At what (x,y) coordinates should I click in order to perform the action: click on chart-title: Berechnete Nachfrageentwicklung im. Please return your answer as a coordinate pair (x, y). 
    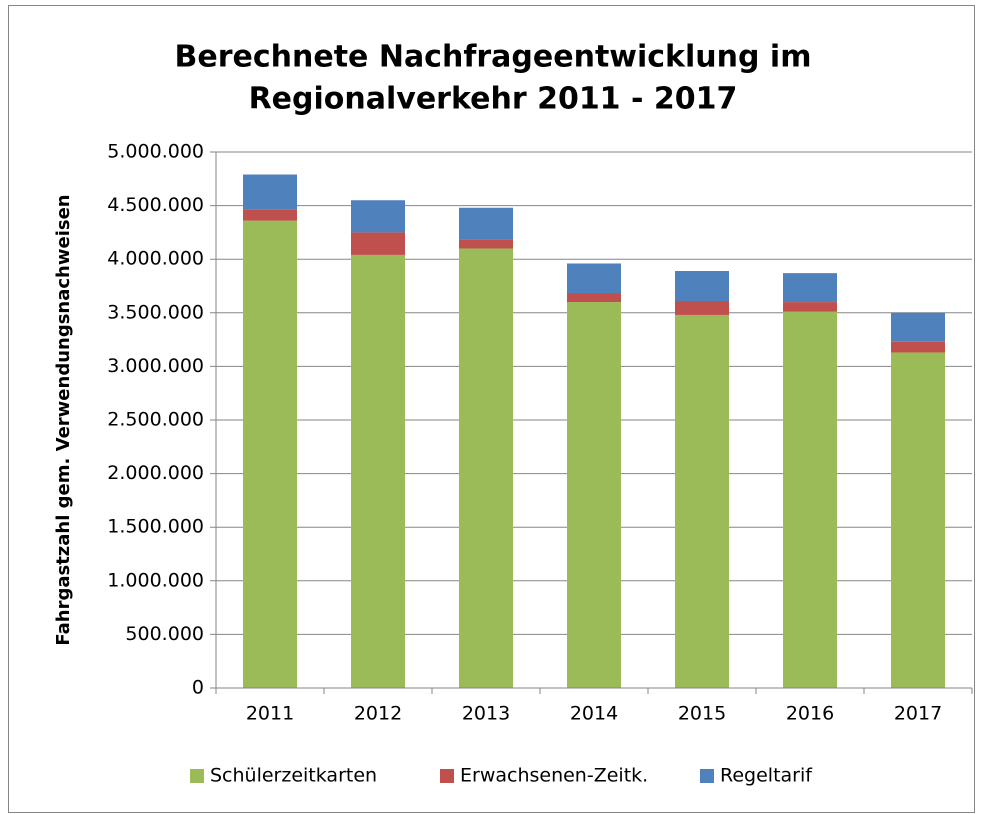
    Looking at the image, I should click on (493, 57).